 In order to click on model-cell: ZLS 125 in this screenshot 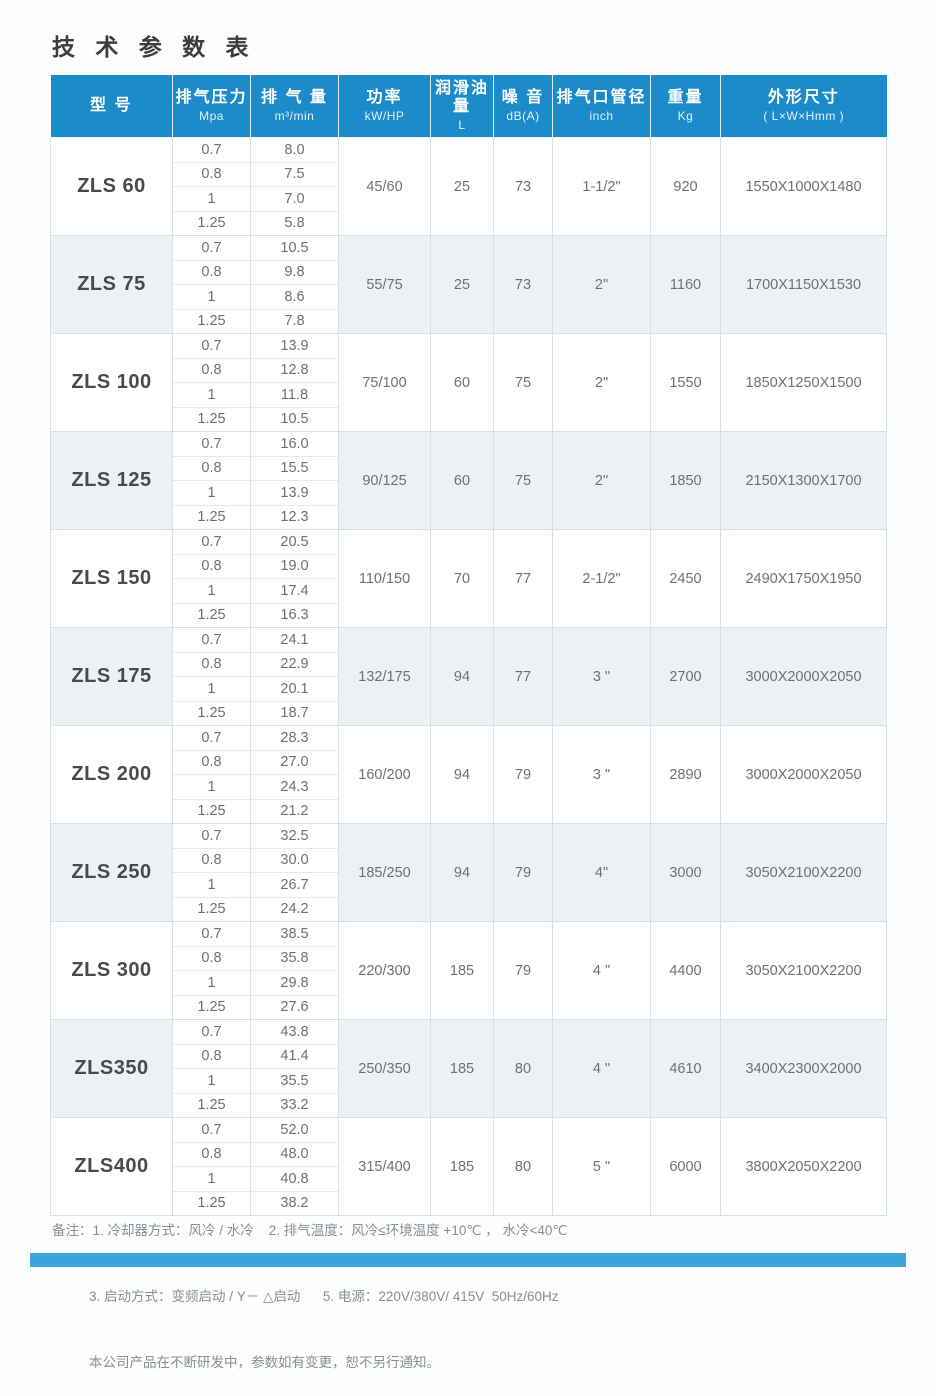, I will do `click(111, 480)`.